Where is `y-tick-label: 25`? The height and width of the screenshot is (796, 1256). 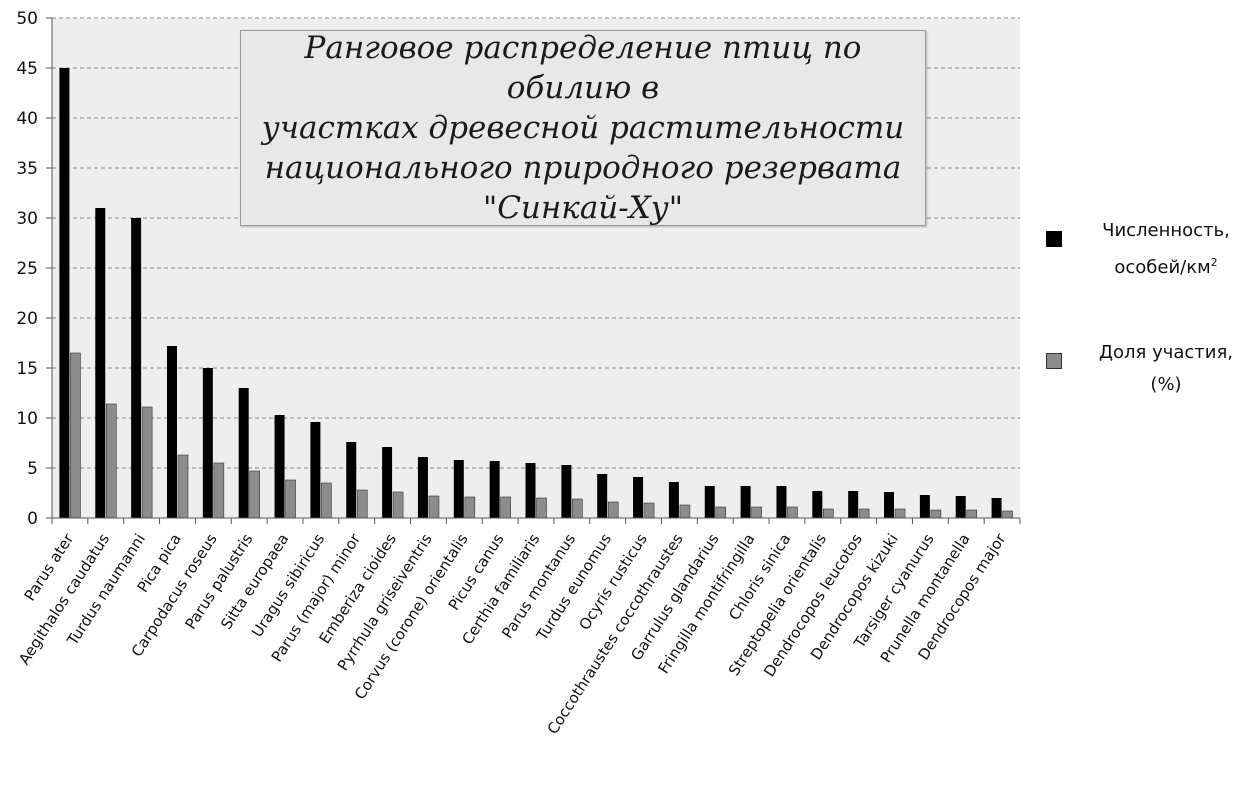
y-tick-label: 25 is located at coordinates (27, 269).